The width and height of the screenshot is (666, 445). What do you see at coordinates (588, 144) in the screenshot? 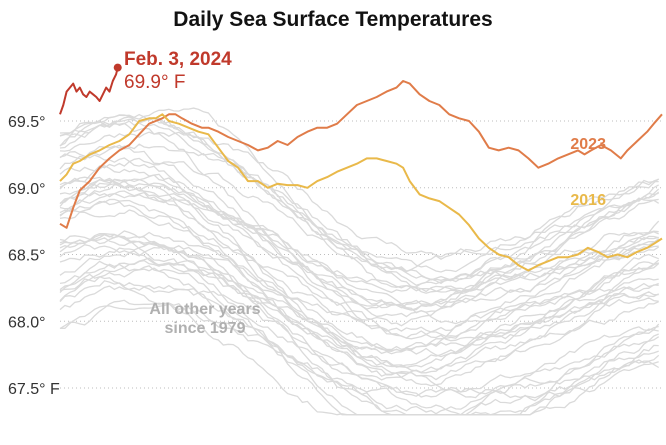
I see `series-label-2023: 2023` at bounding box center [588, 144].